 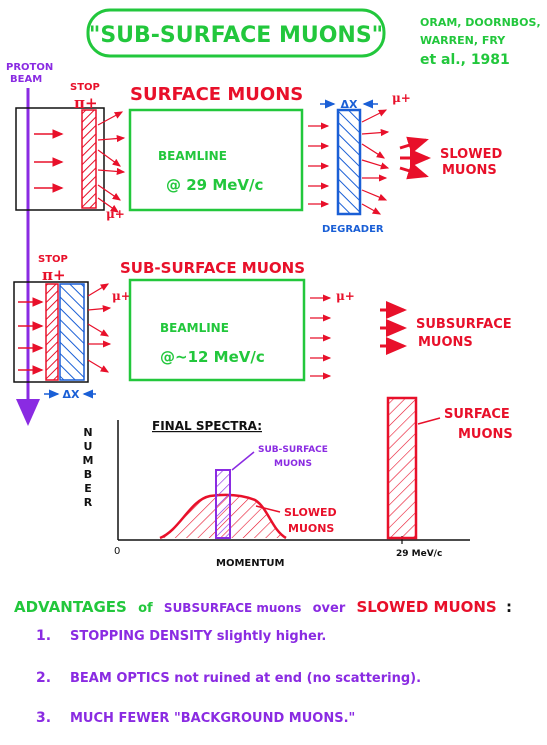 I want to click on advantages-of: of, so click(x=145, y=608).